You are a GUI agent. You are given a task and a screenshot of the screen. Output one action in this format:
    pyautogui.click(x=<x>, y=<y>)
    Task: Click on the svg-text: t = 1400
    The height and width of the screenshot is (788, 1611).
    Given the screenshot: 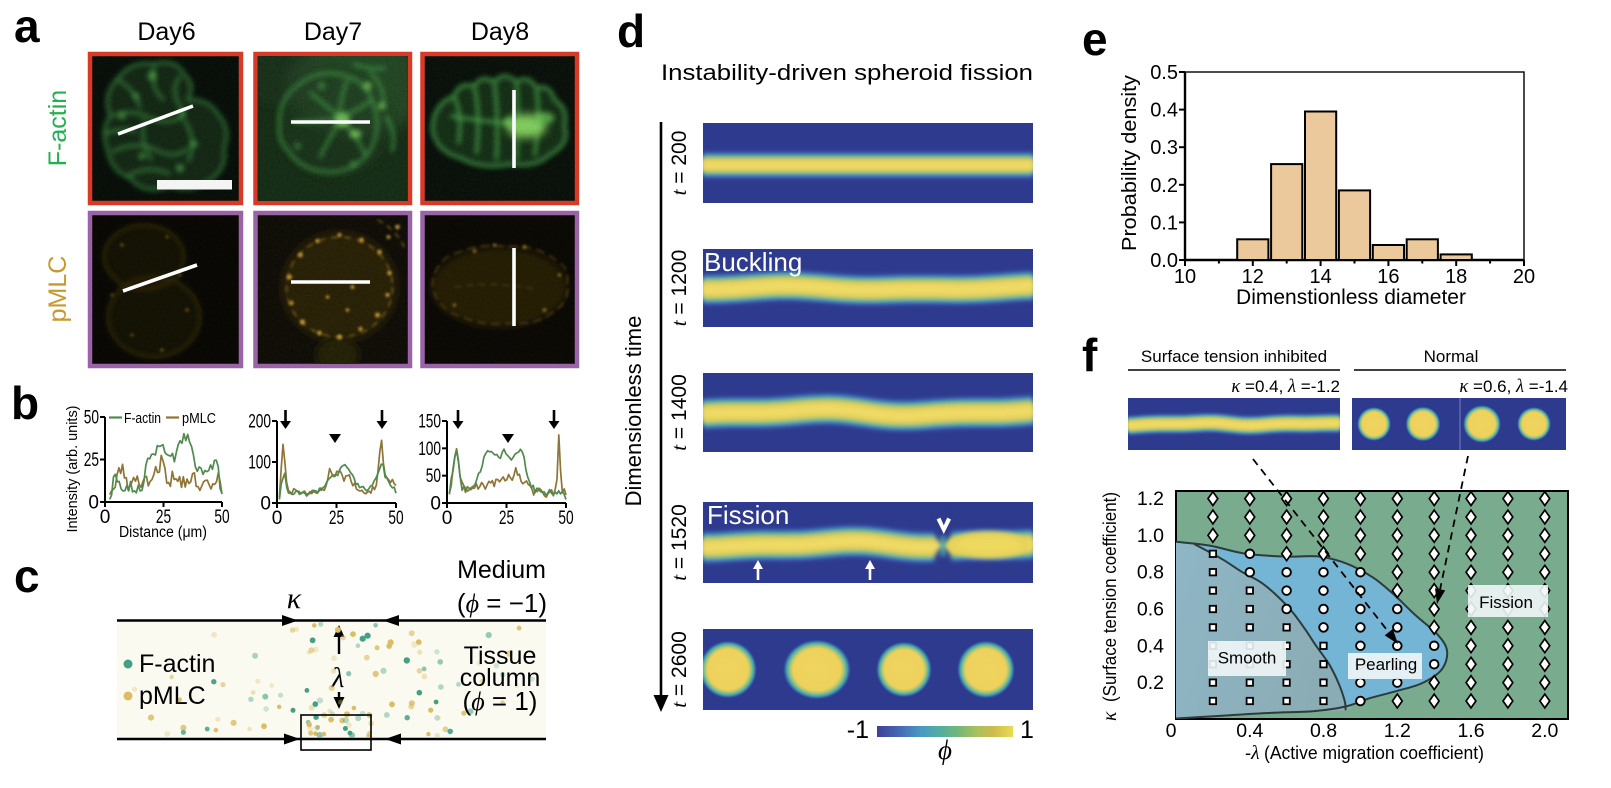 What is the action you would take?
    pyautogui.click(x=679, y=412)
    